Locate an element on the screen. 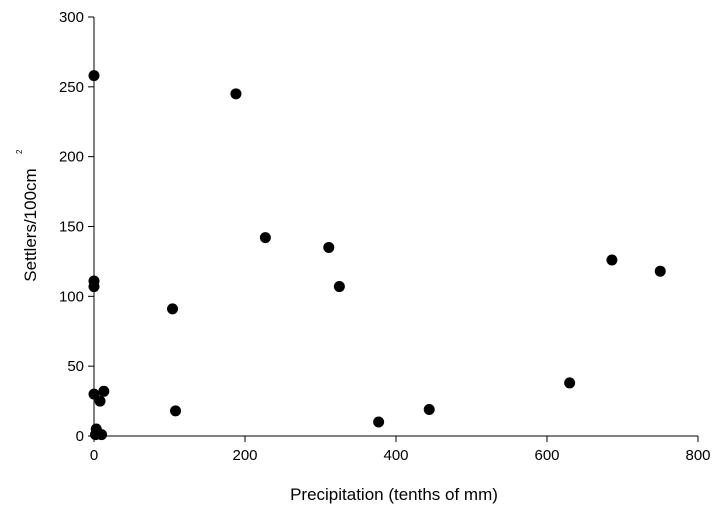  x-tick-label: 0 is located at coordinates (94, 455).